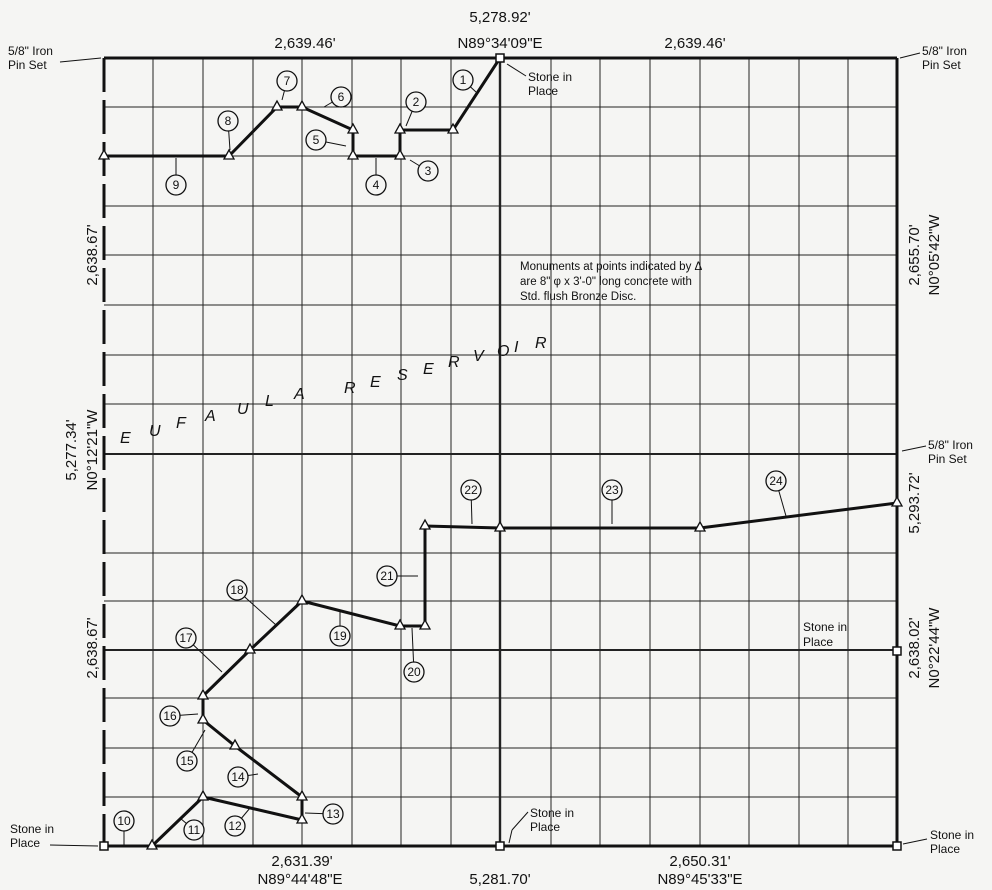 The width and height of the screenshot is (992, 890). Describe the element at coordinates (500, 58) in the screenshot. I see `stone-marker-north` at that location.